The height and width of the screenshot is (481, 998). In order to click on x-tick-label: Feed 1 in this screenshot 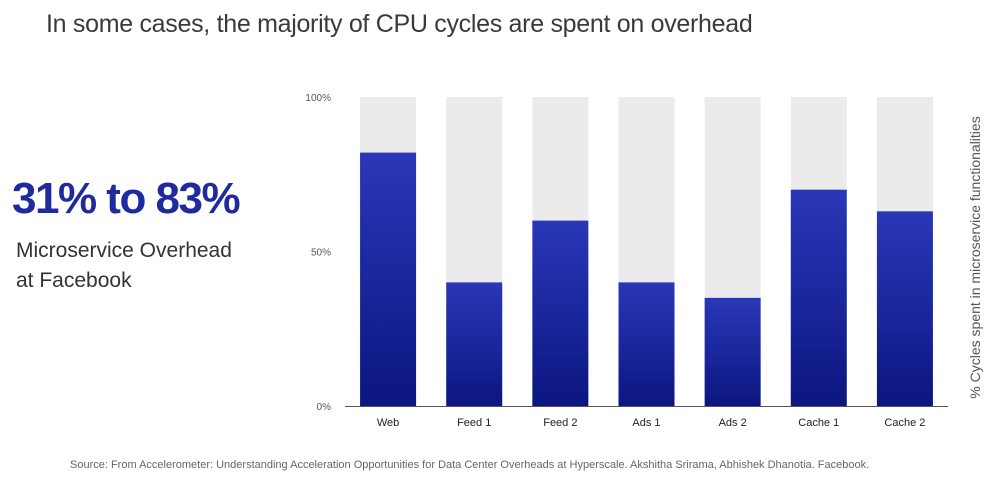, I will do `click(474, 423)`.